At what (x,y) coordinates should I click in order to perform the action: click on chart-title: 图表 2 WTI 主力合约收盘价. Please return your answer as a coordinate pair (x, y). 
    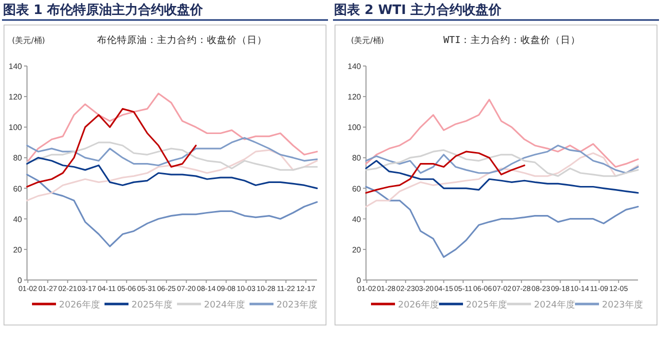
    Looking at the image, I should click on (418, 10).